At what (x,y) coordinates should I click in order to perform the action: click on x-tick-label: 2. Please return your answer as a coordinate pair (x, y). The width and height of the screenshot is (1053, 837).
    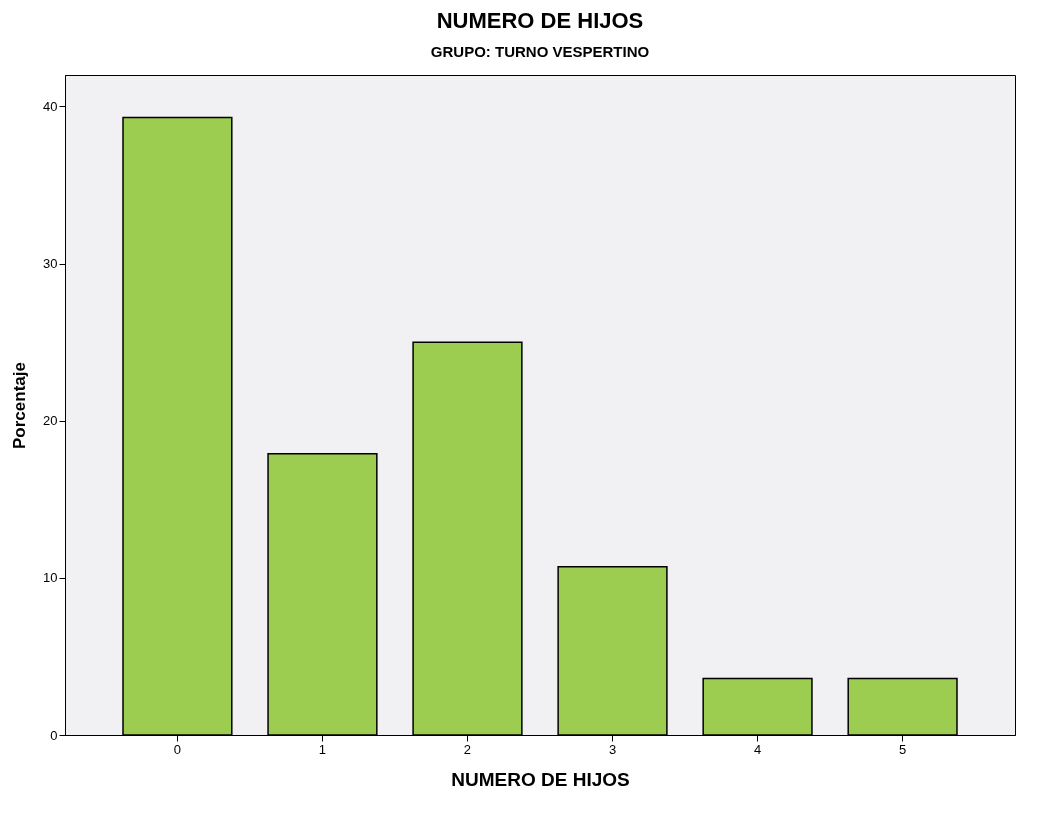
    Looking at the image, I should click on (467, 749).